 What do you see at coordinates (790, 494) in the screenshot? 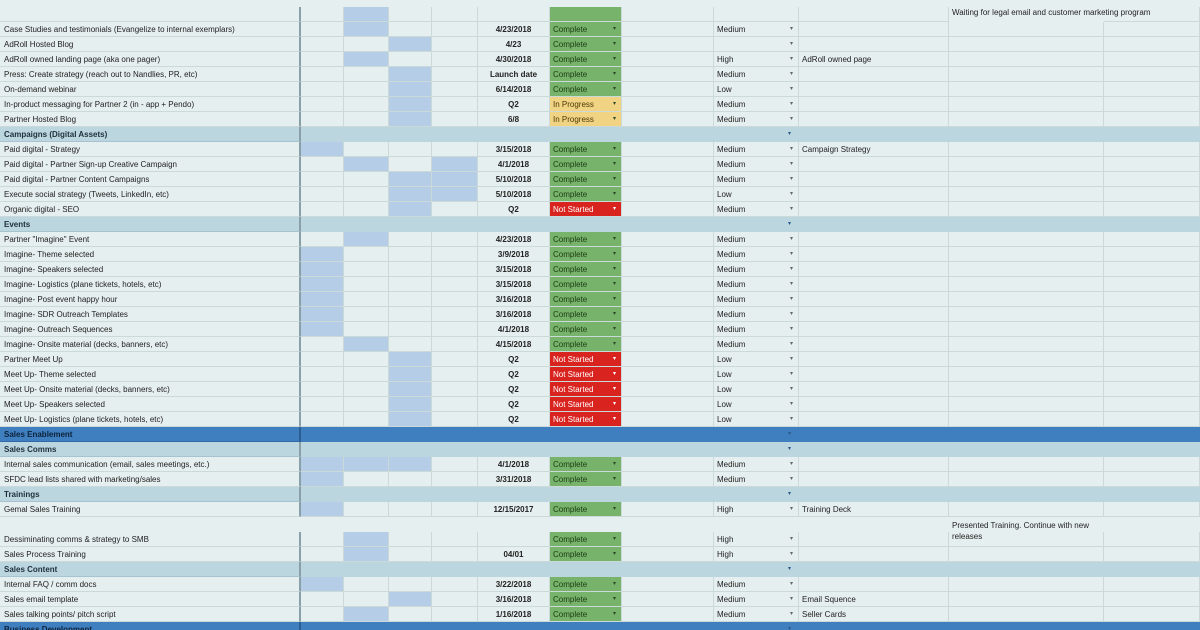
I see `chevron-down-icon: ▾` at bounding box center [790, 494].